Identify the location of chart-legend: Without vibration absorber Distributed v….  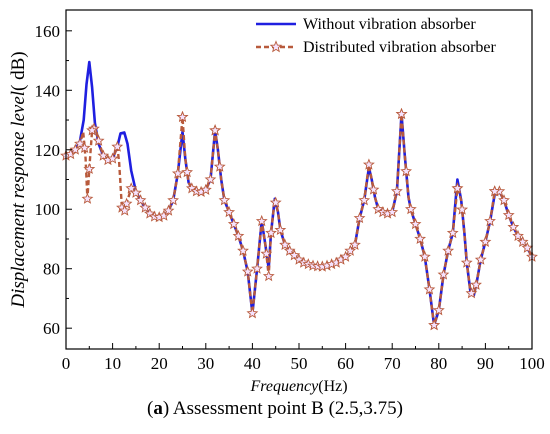
(376, 36).